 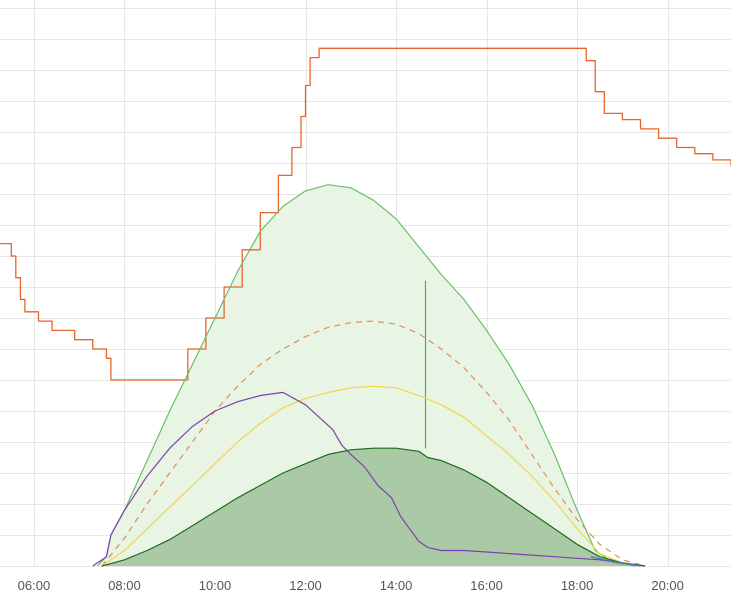 What do you see at coordinates (615, 561) in the screenshot?
I see `blue_tail-line` at bounding box center [615, 561].